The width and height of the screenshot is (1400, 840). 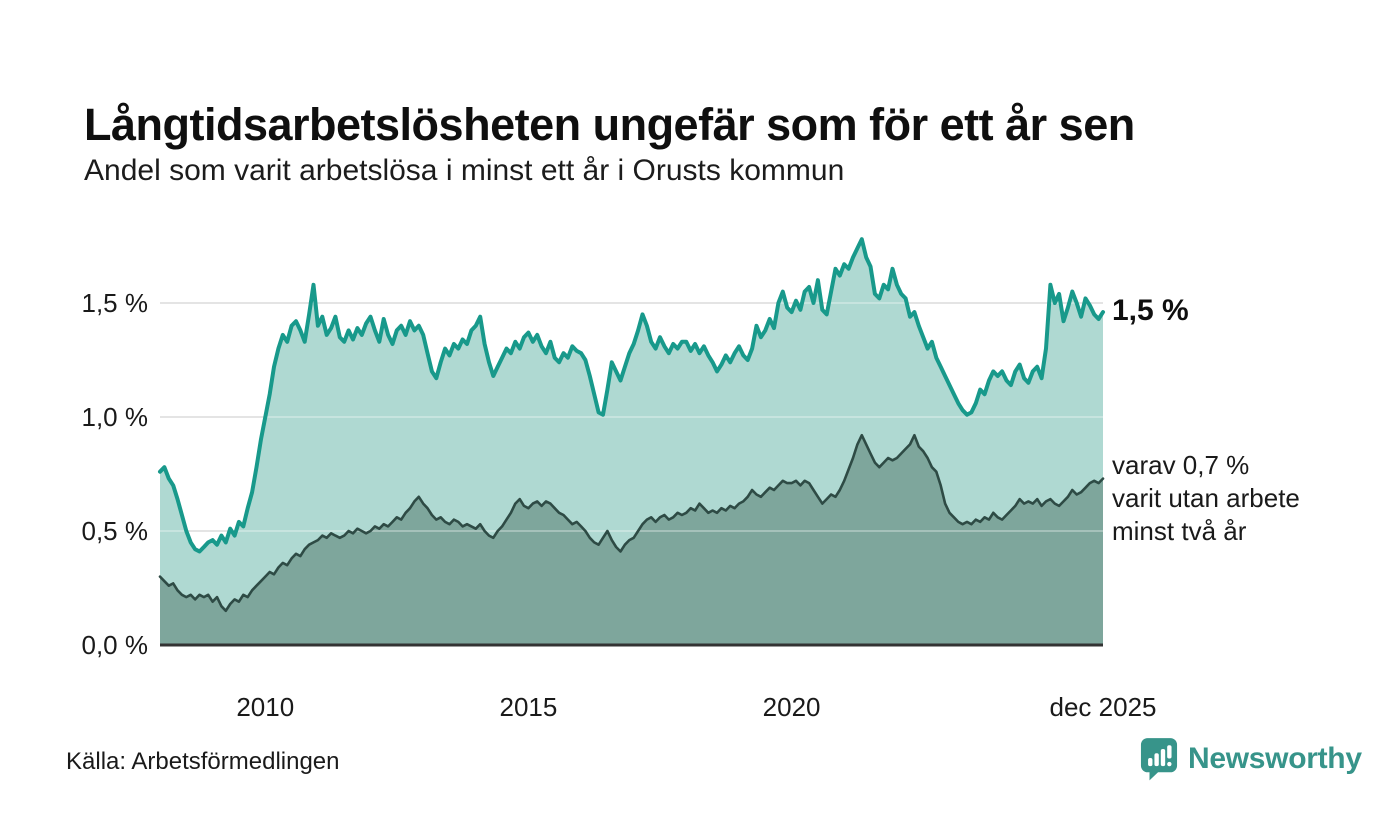 What do you see at coordinates (1150, 311) in the screenshot?
I see `end-value-label-total: 1,5 %` at bounding box center [1150, 311].